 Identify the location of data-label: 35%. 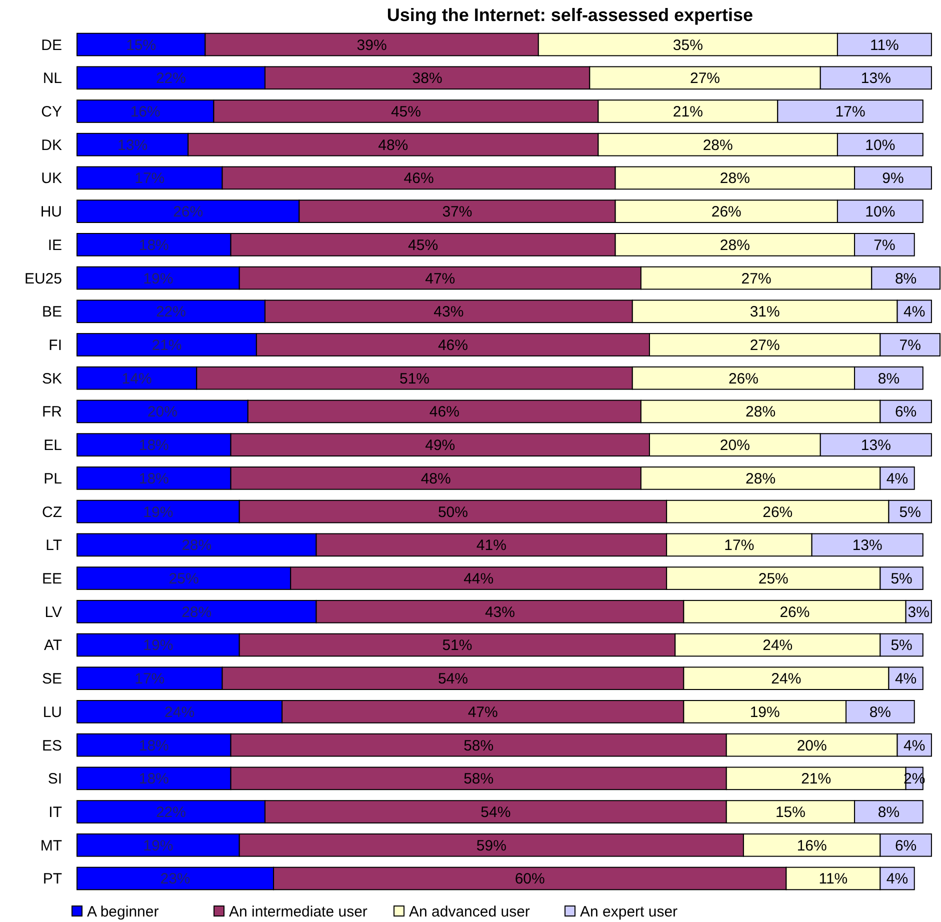
(687, 45).